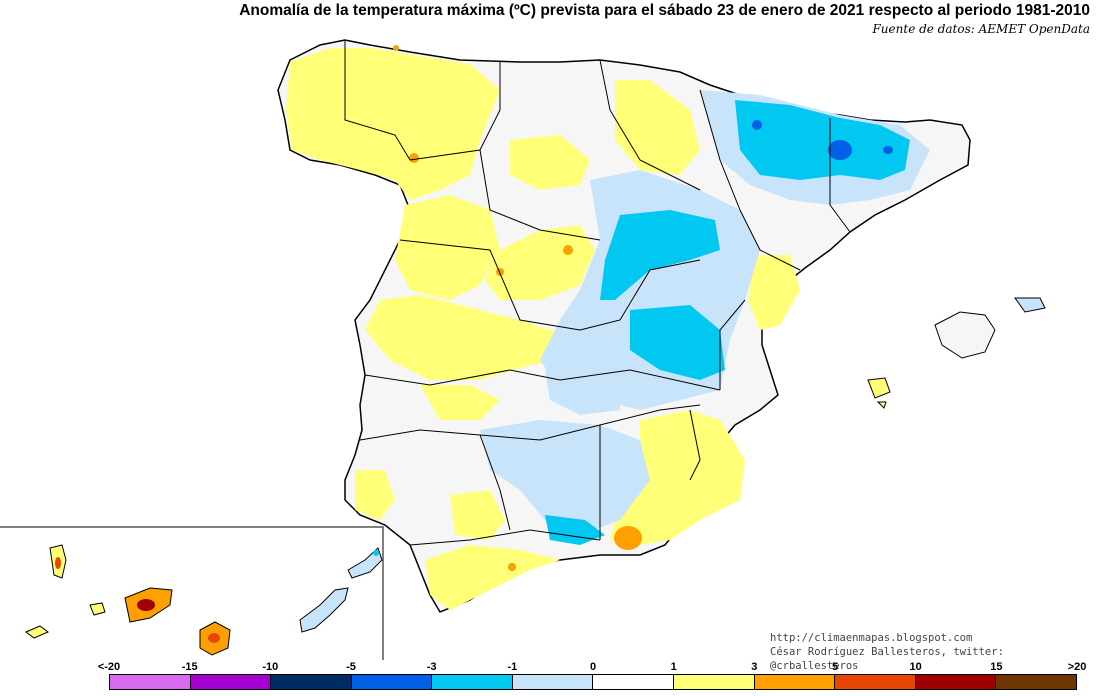 The height and width of the screenshot is (696, 1098). Describe the element at coordinates (376, 553) in the screenshot. I see `anomaly-spot-lanzarote` at that location.